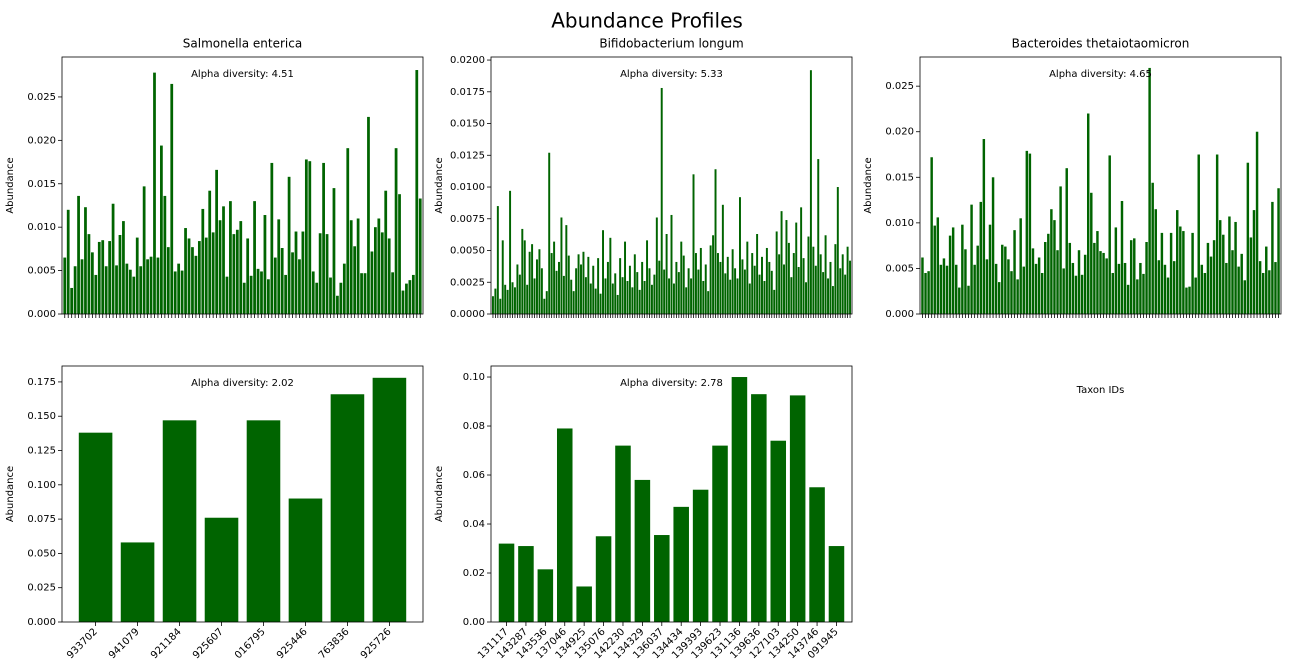 This screenshot has height=665, width=1294. I want to click on y-tick-label: 0.020, so click(41, 140).